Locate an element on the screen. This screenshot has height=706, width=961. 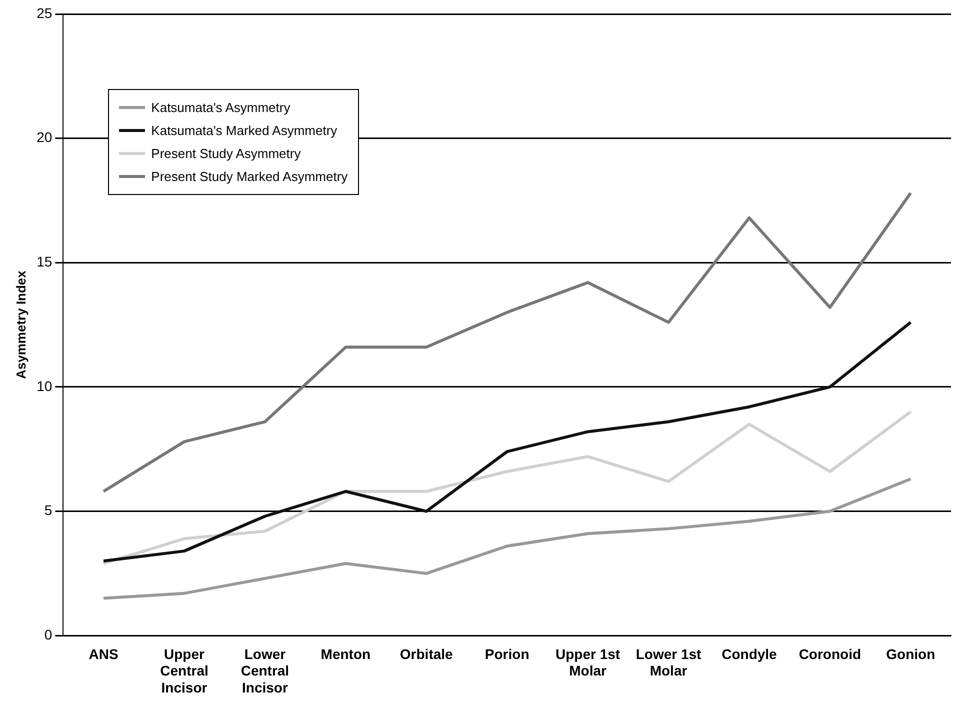
legend-label: Present Study Asymmetry is located at coordinates (226, 153).